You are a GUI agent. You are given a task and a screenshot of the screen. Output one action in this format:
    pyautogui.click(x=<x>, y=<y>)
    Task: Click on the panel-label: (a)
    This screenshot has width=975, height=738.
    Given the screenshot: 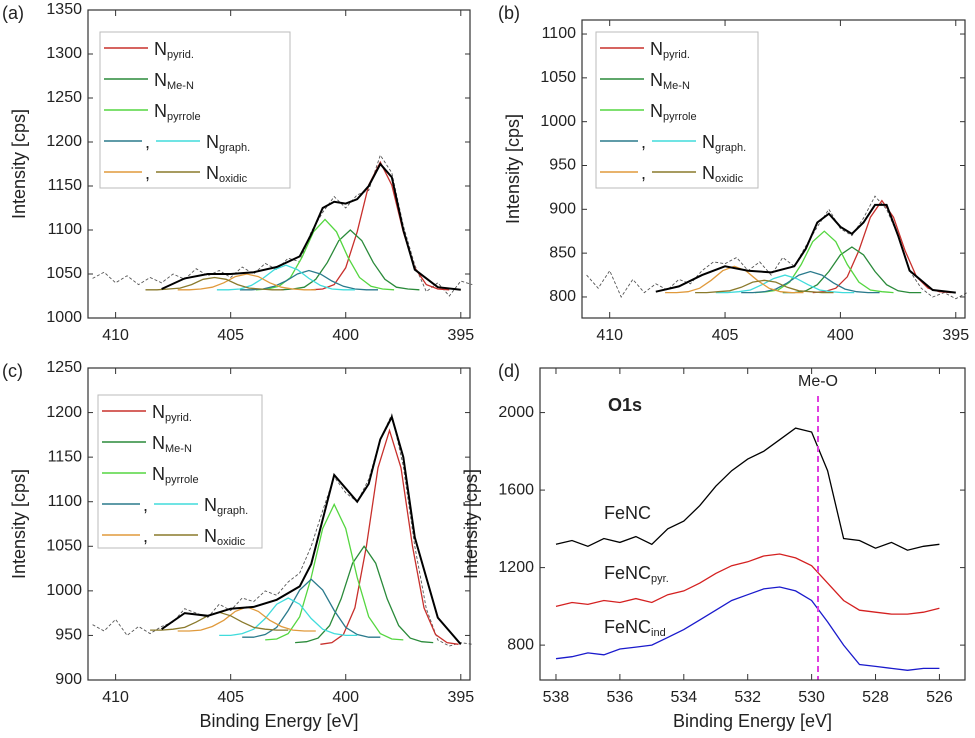 What is the action you would take?
    pyautogui.click(x=13, y=13)
    